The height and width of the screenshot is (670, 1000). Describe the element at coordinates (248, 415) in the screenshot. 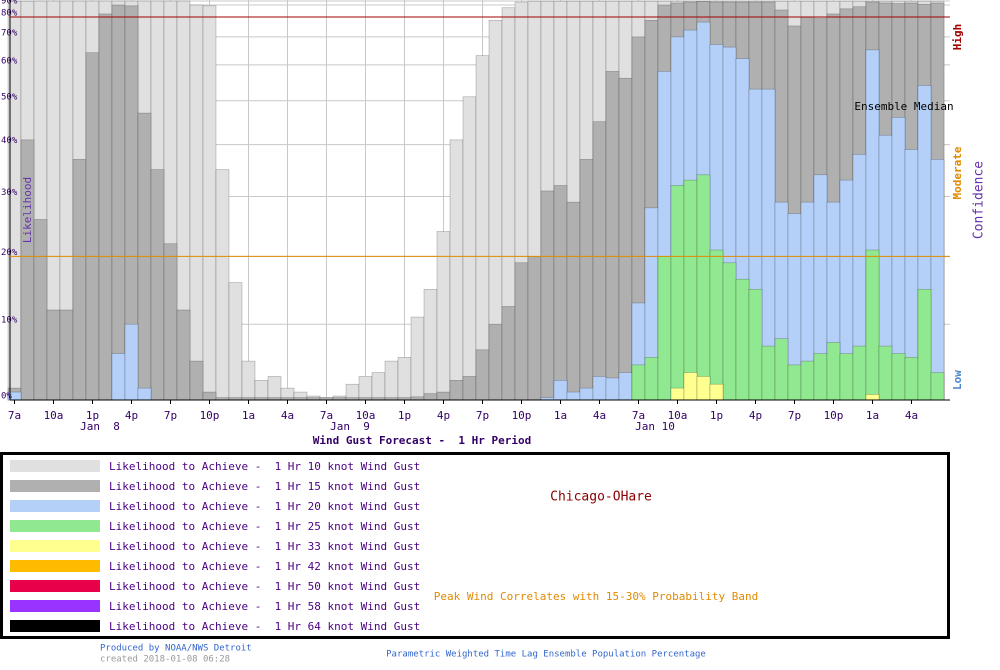

I see `x-tick-label: 1a` at that location.